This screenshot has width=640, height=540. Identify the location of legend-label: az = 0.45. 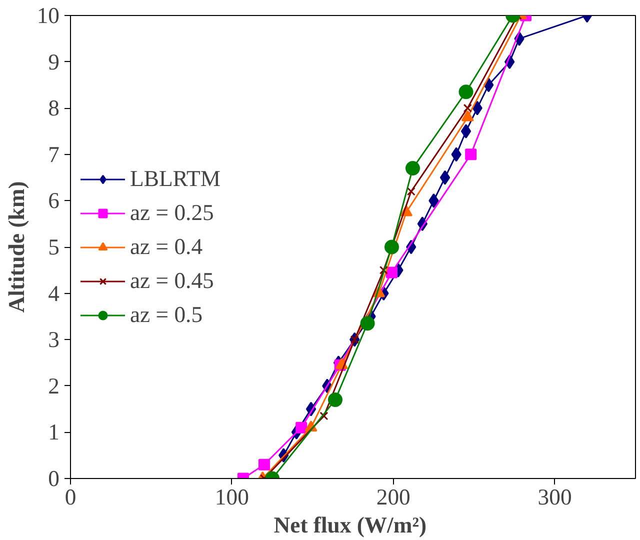
(172, 281).